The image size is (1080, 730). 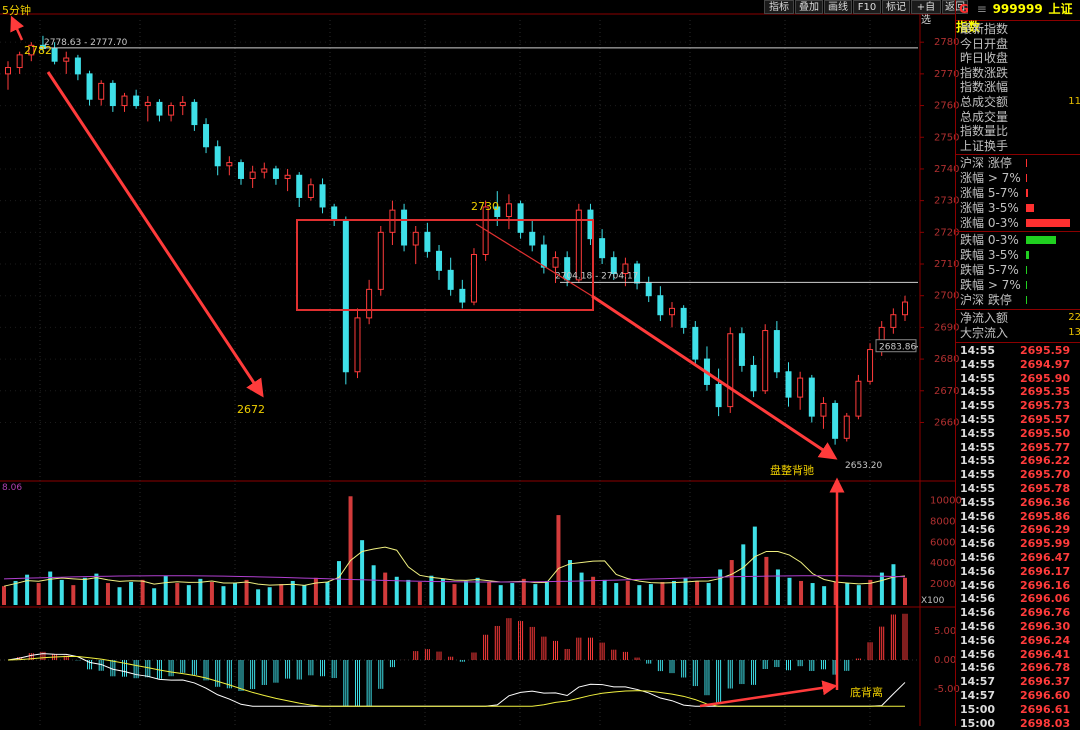 What do you see at coordinates (792, 470) in the screenshot?
I see `divergence-label: 盘整背驰` at bounding box center [792, 470].